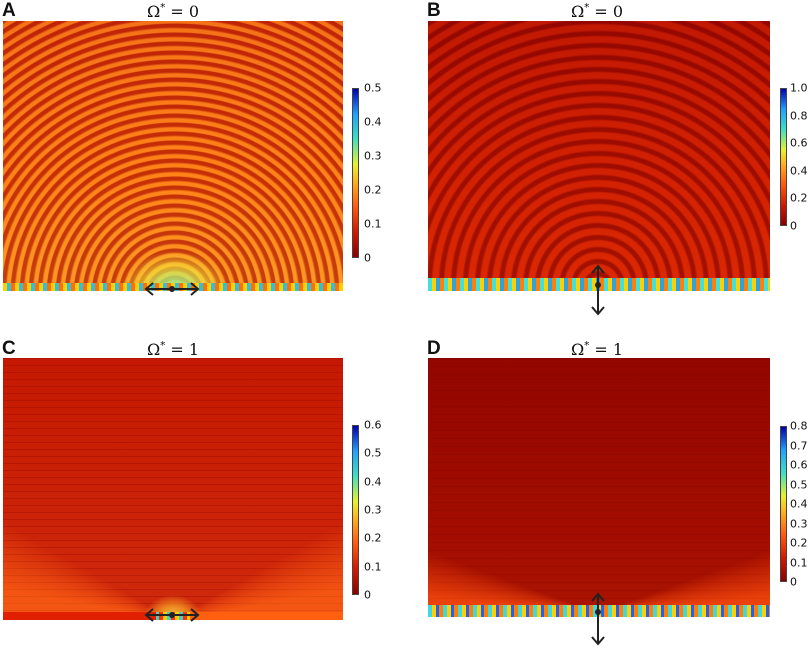 The height and width of the screenshot is (655, 809). What do you see at coordinates (9, 10) in the screenshot?
I see `panel-letter: A` at bounding box center [9, 10].